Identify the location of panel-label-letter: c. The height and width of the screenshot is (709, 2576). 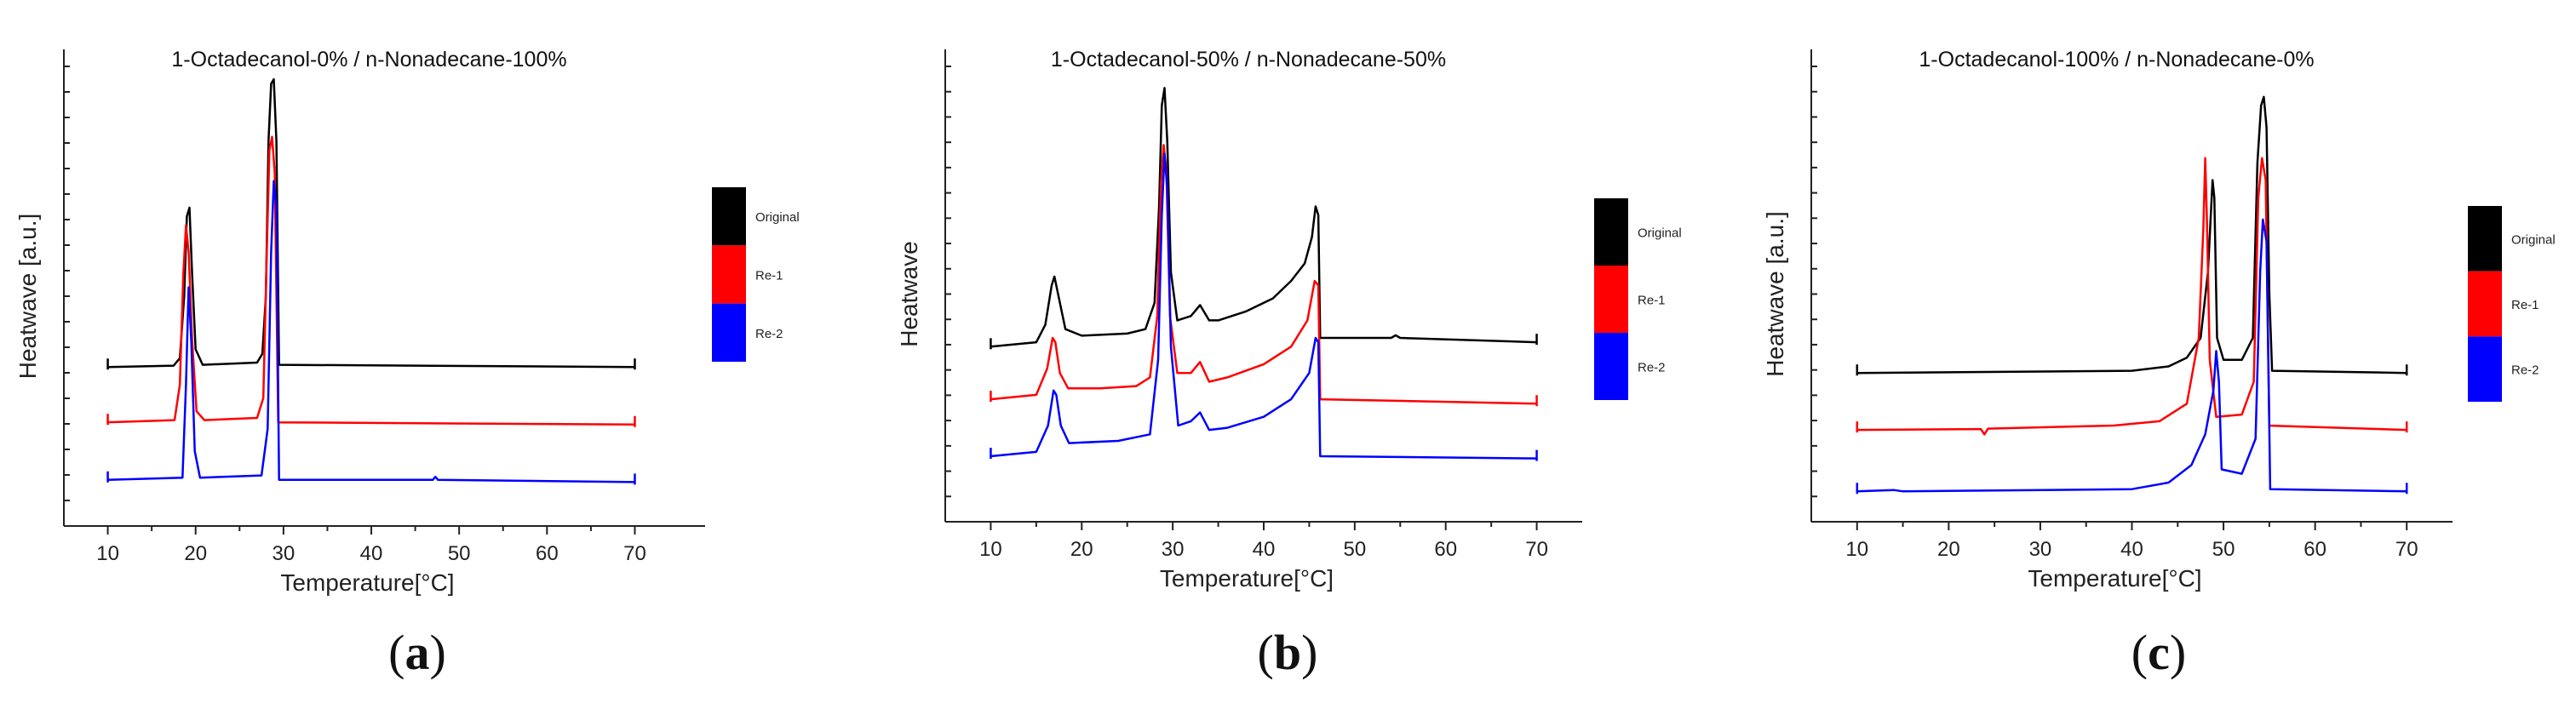
(2159, 652).